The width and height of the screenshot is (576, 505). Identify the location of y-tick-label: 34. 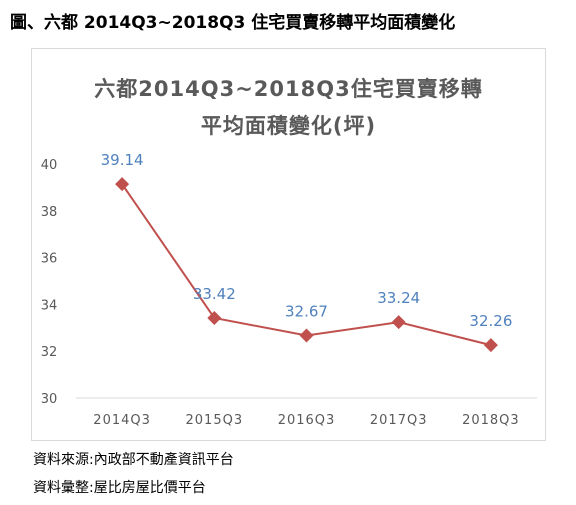
(49, 305).